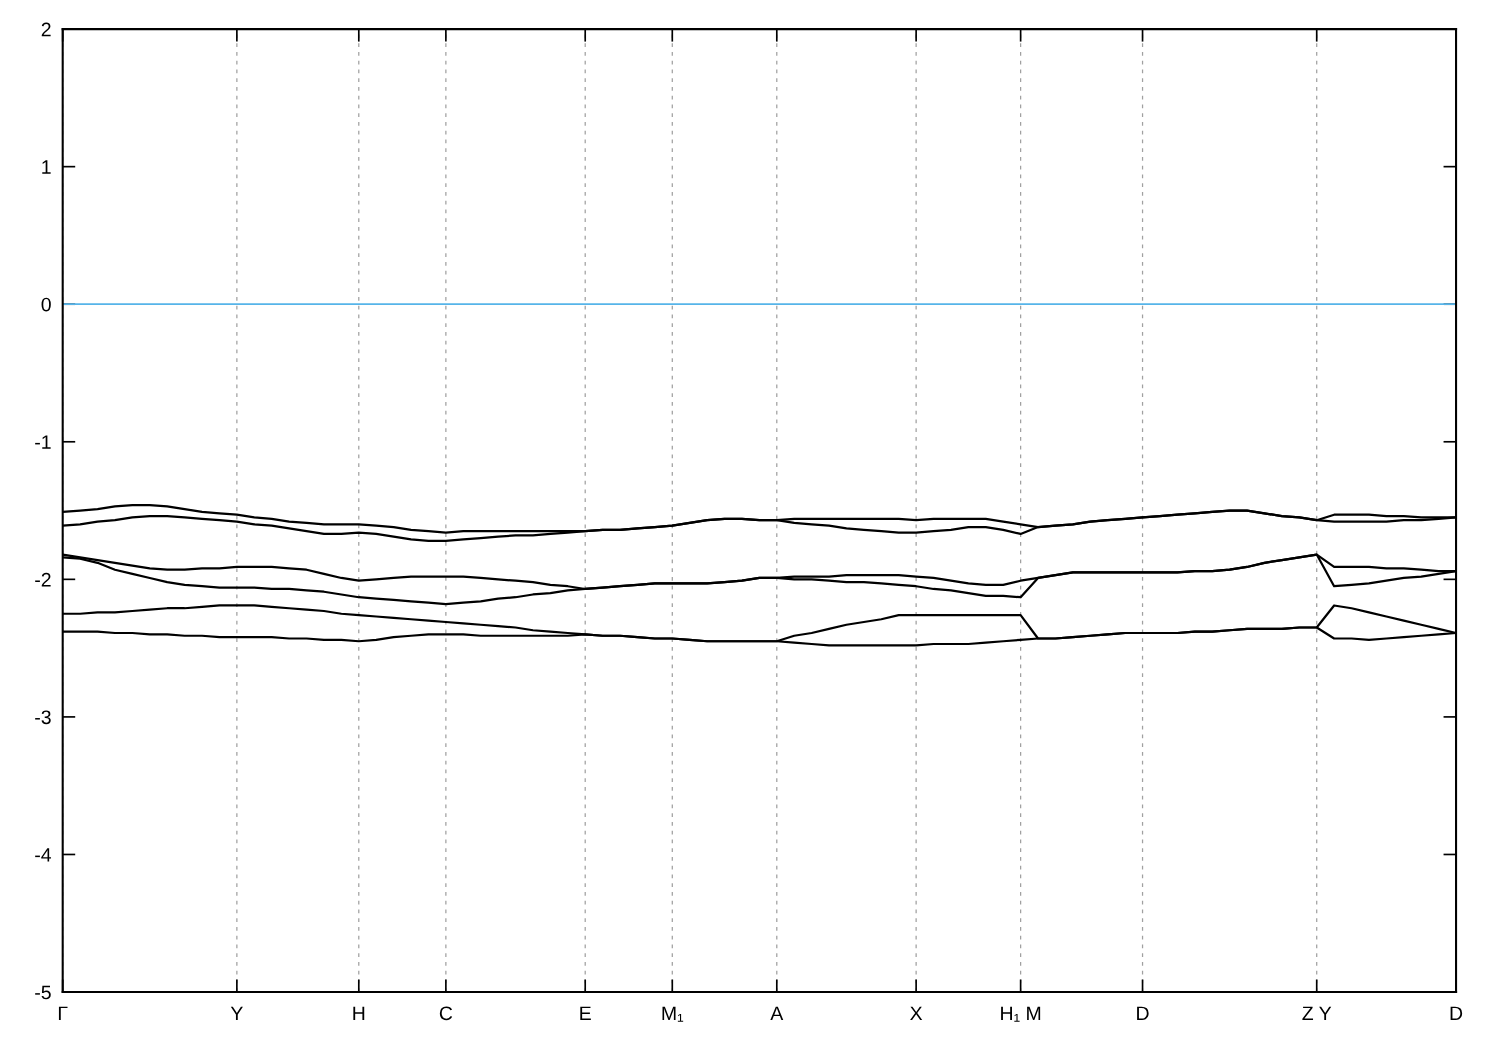 This screenshot has height=1050, width=1500. What do you see at coordinates (585, 1013) in the screenshot?
I see `x-tick-label: E` at bounding box center [585, 1013].